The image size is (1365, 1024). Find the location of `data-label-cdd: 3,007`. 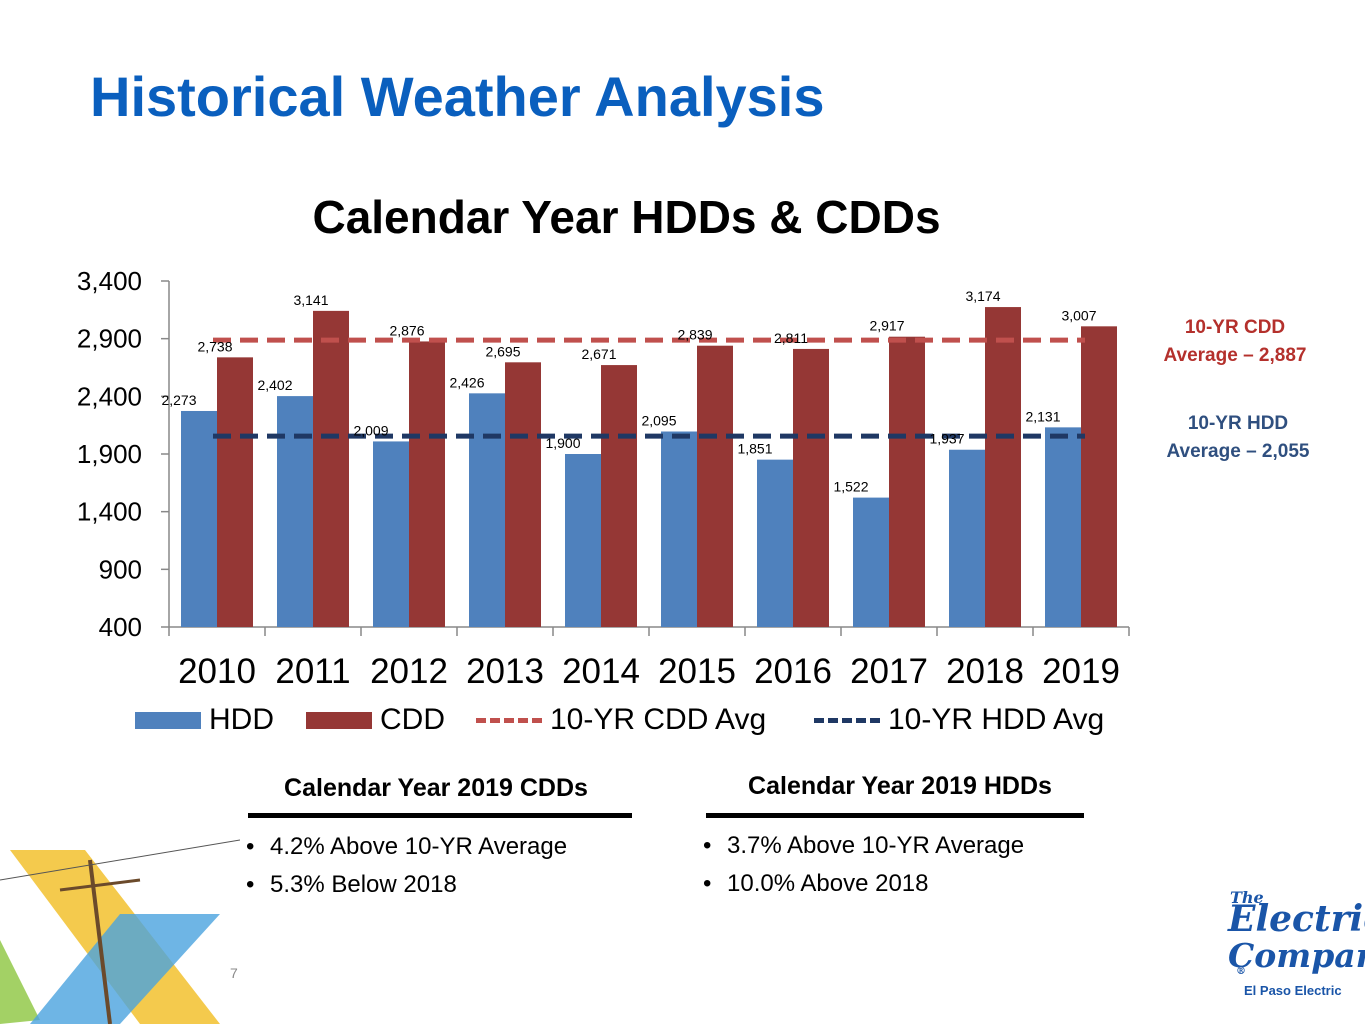

data-label-cdd: 3,007 is located at coordinates (1078, 315).